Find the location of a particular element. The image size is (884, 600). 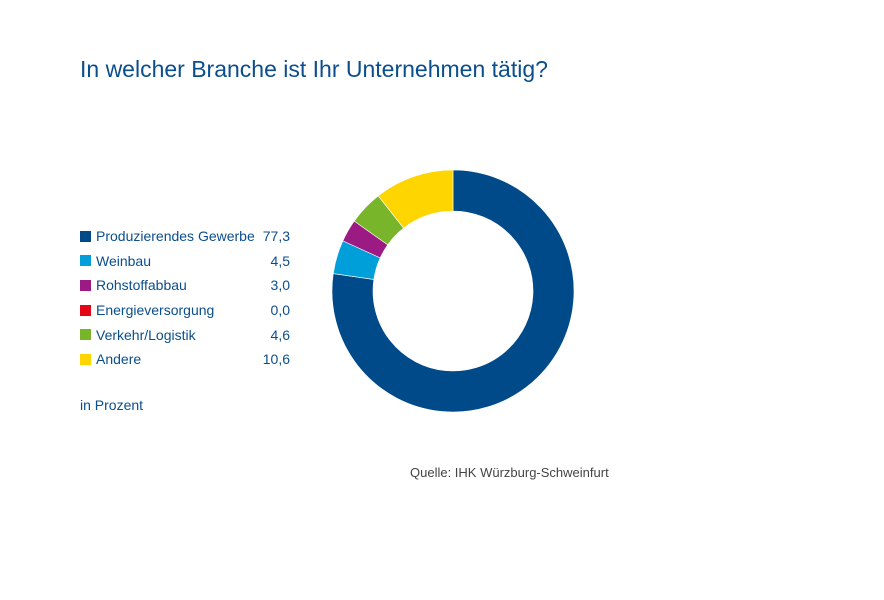

legend-item: Energieversorgung 0,0 is located at coordinates (185, 310).